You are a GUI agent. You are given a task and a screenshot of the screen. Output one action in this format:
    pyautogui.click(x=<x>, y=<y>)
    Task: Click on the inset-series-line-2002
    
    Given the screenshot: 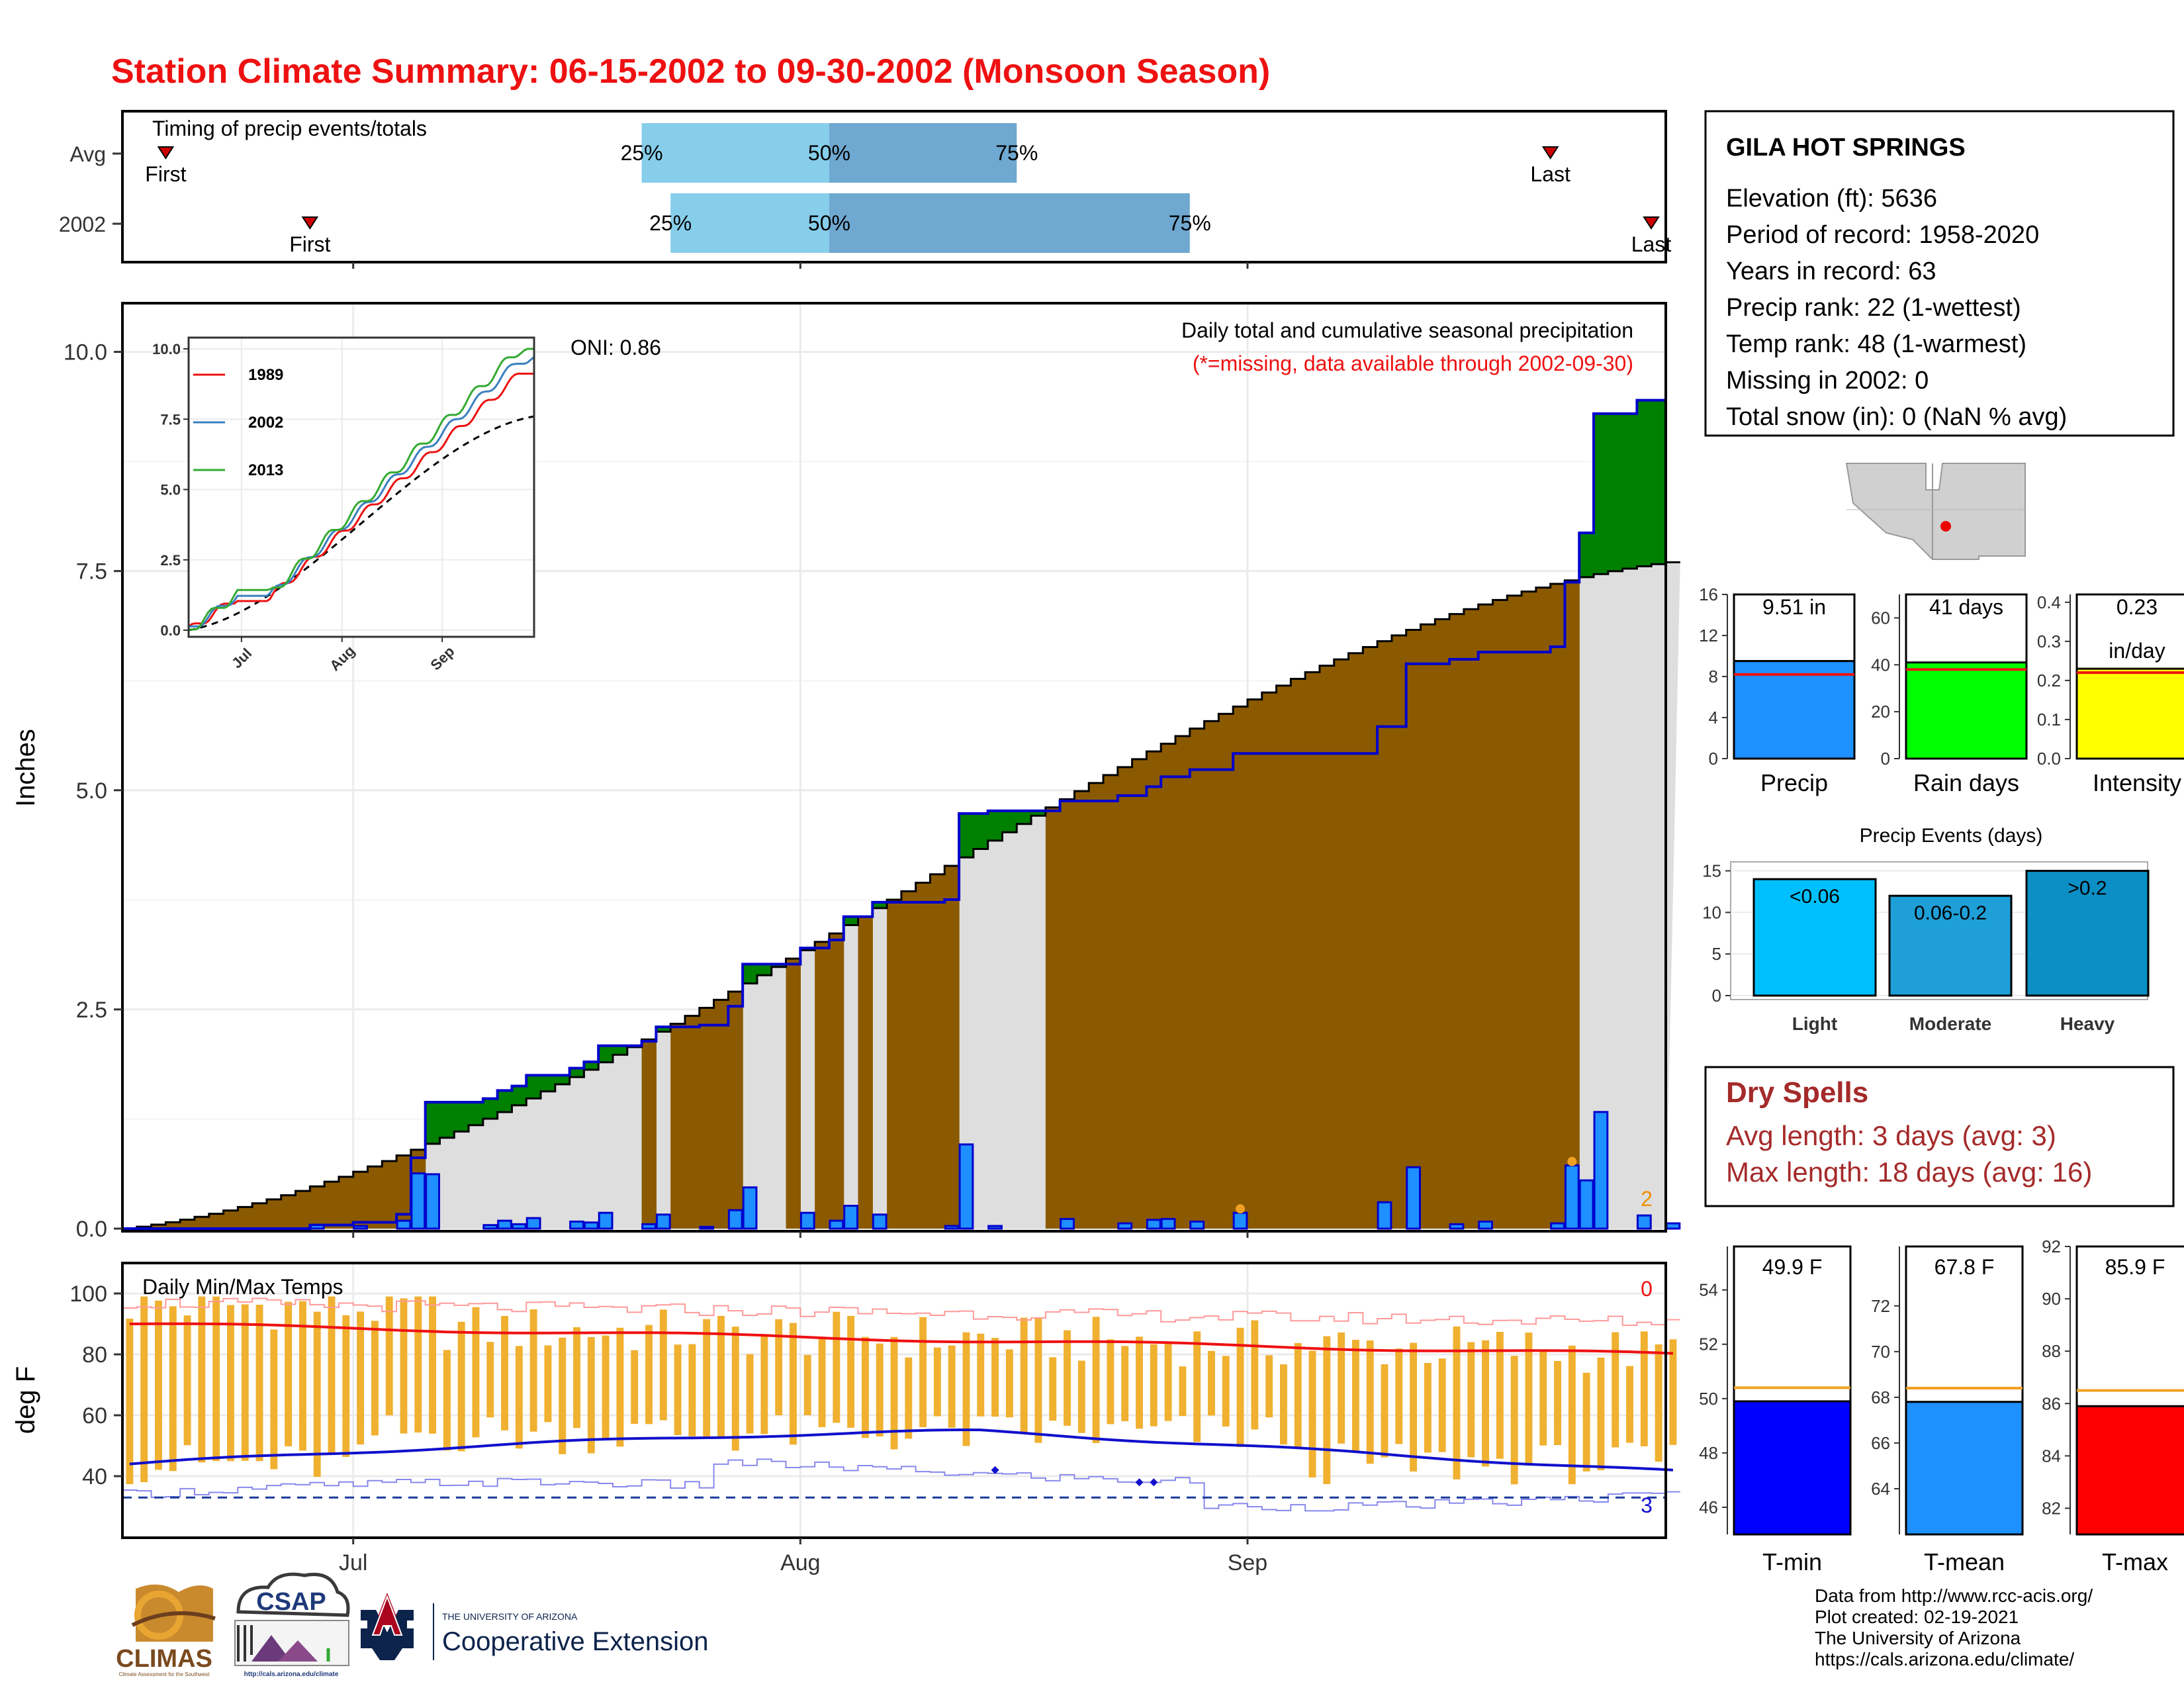 What is the action you would take?
    pyautogui.click(x=362, y=492)
    